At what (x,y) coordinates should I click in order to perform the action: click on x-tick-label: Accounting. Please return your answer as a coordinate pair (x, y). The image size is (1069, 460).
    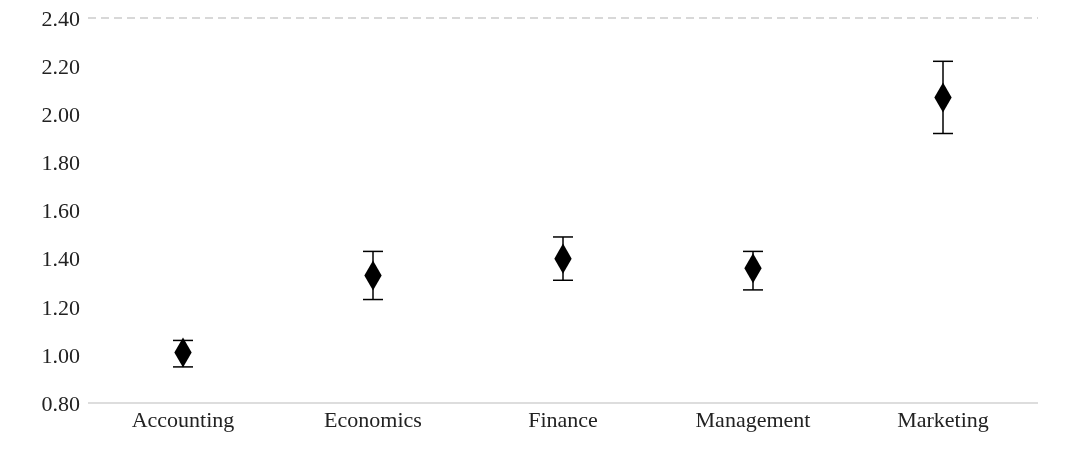
    Looking at the image, I should click on (183, 419).